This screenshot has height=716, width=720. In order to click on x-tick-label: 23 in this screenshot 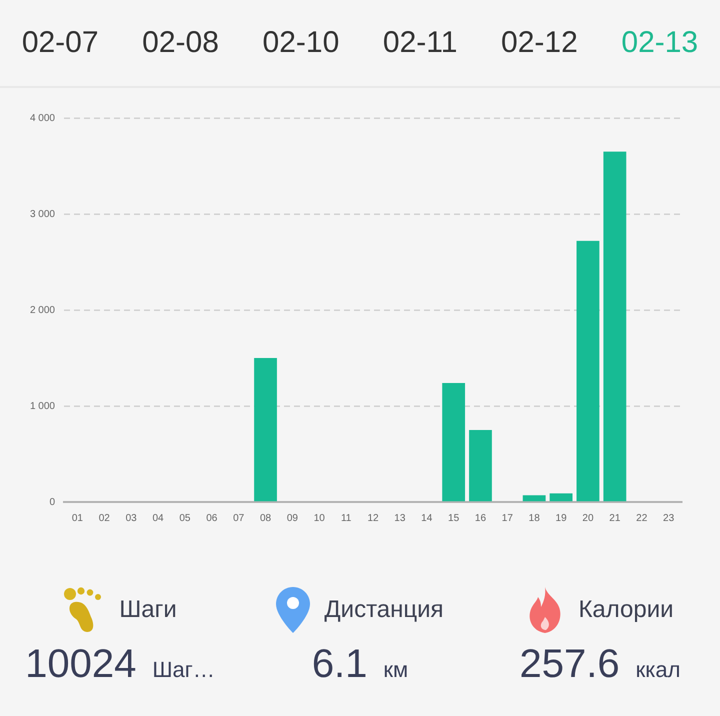, I will do `click(669, 518)`.